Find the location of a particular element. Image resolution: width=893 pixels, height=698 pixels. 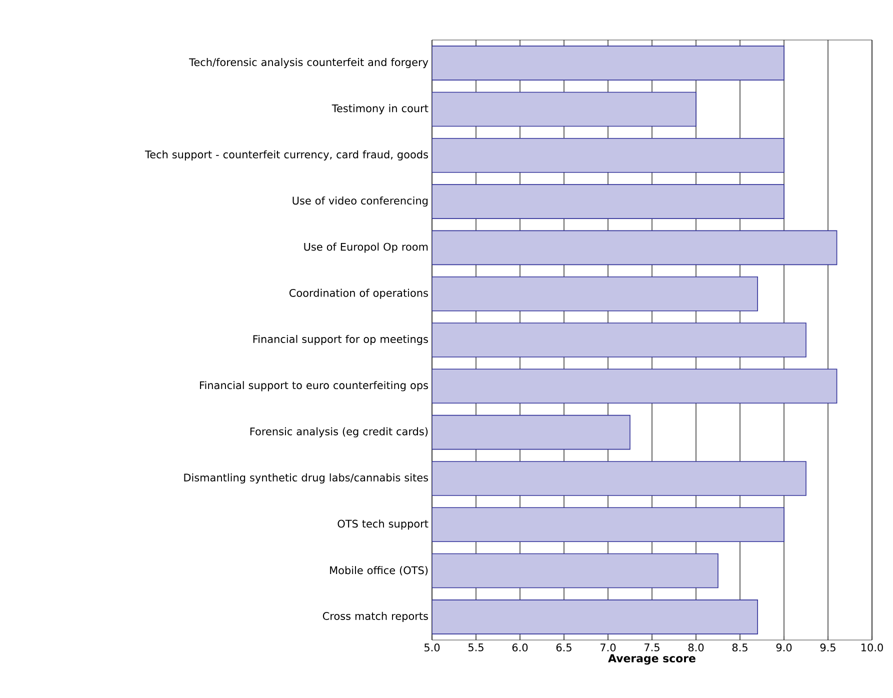

y-tick-label: Dismantling synthetic drug labs/cannabis sites is located at coordinates (306, 478).